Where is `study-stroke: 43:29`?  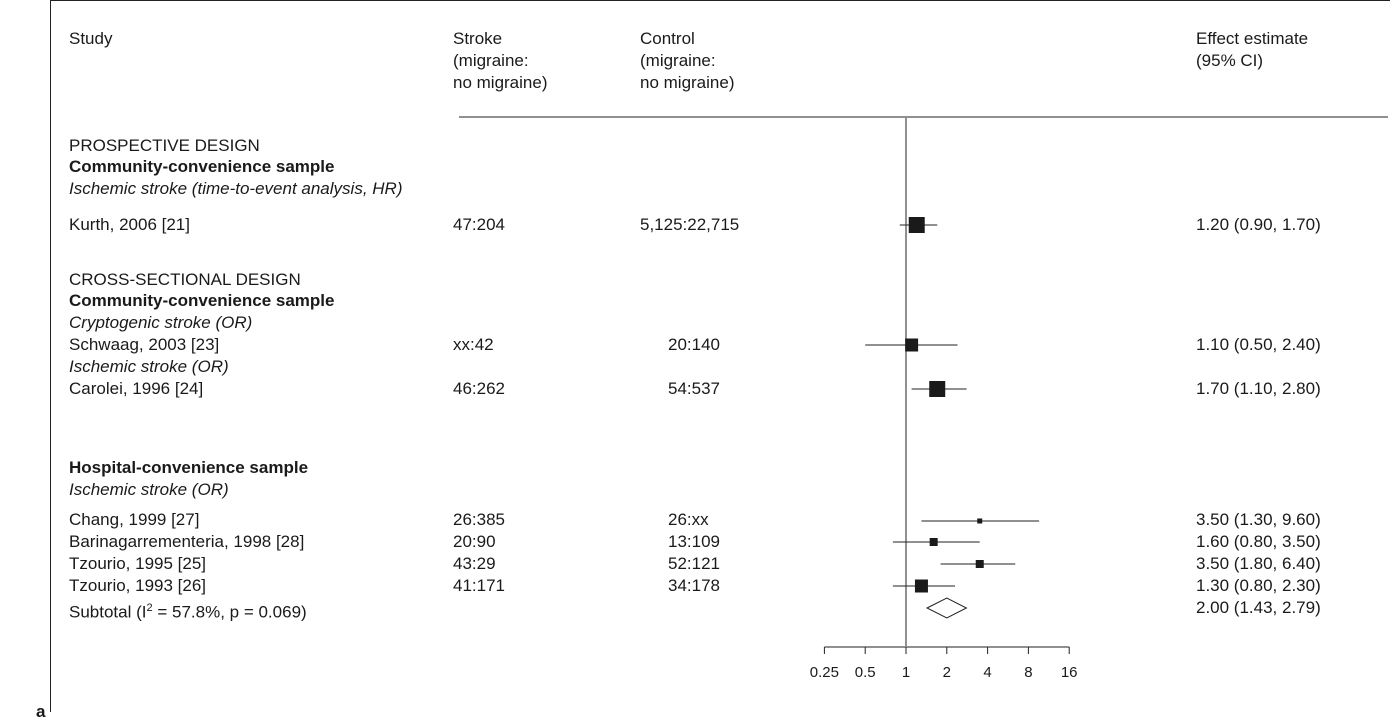 study-stroke: 43:29 is located at coordinates (474, 563).